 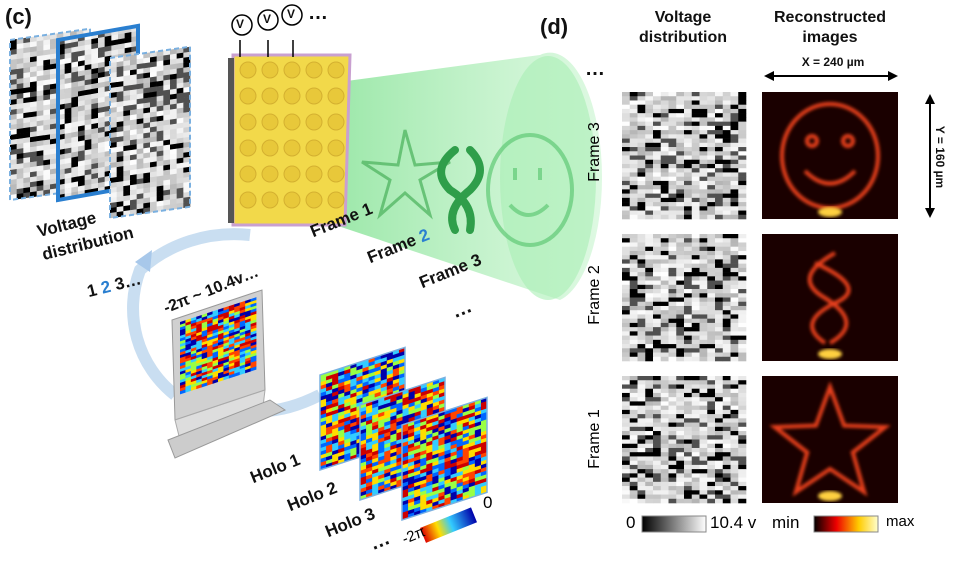 I want to click on voltage-planes, so click(x=100, y=121).